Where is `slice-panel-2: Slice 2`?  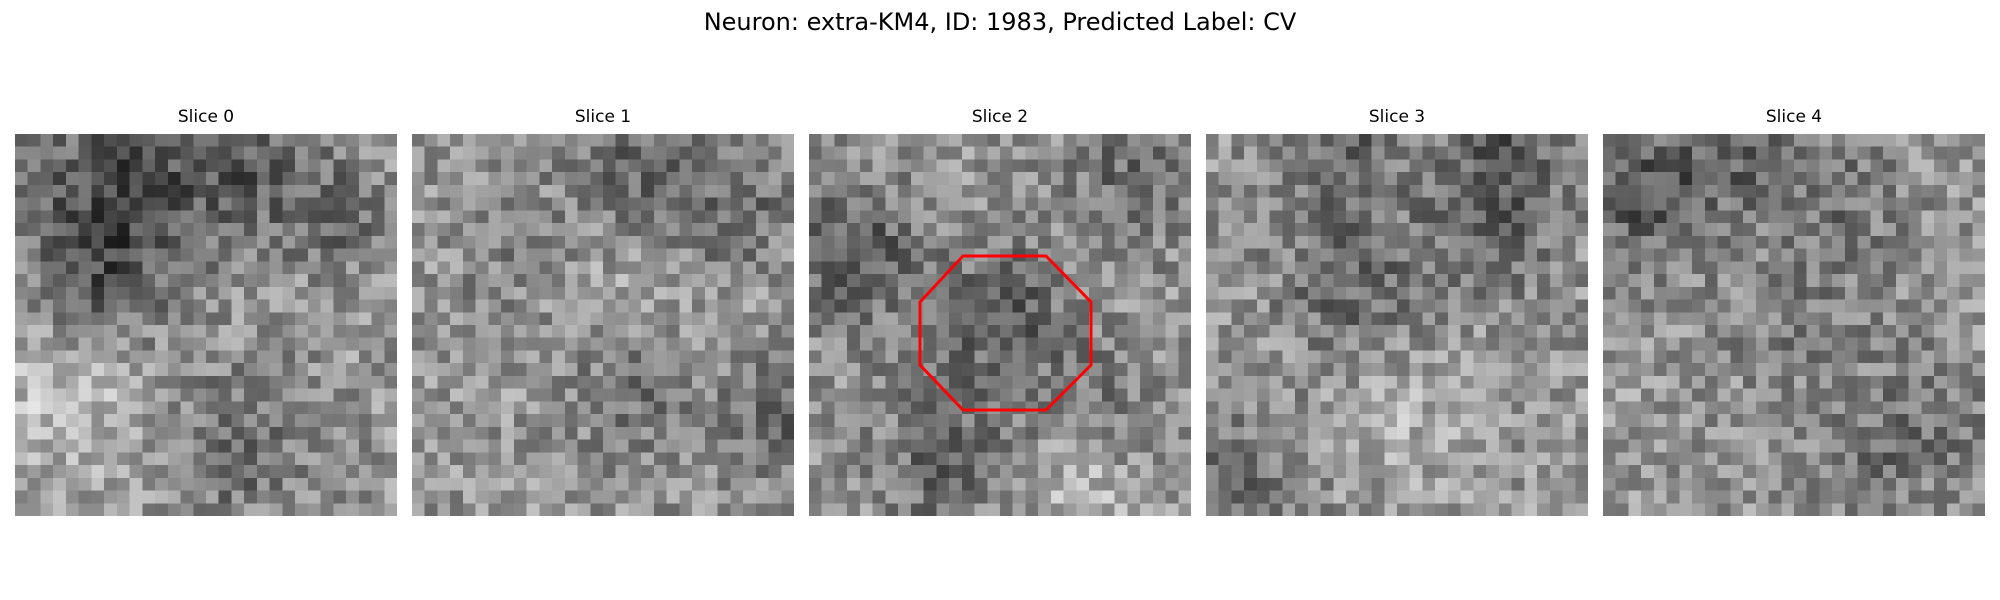
slice-panel-2: Slice 2 is located at coordinates (1000, 311).